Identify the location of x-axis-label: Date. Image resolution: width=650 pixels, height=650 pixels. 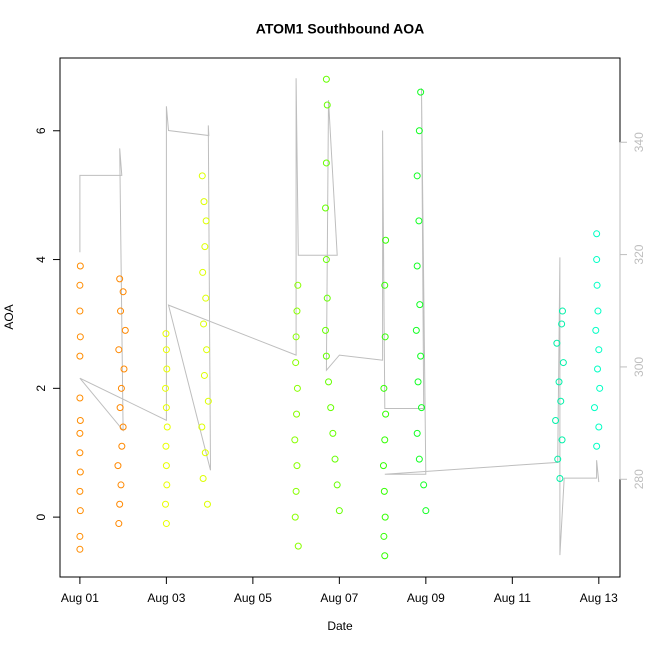
(340, 626).